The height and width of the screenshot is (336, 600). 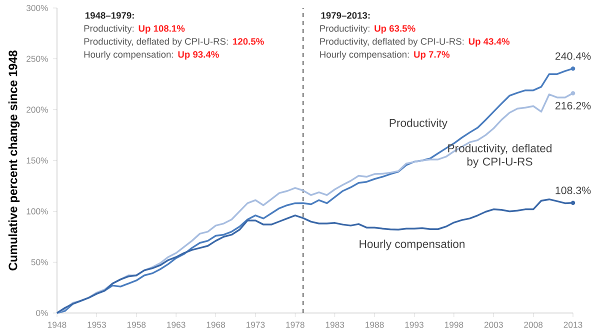 What do you see at coordinates (136, 325) in the screenshot?
I see `x-tick-label: 1958` at bounding box center [136, 325].